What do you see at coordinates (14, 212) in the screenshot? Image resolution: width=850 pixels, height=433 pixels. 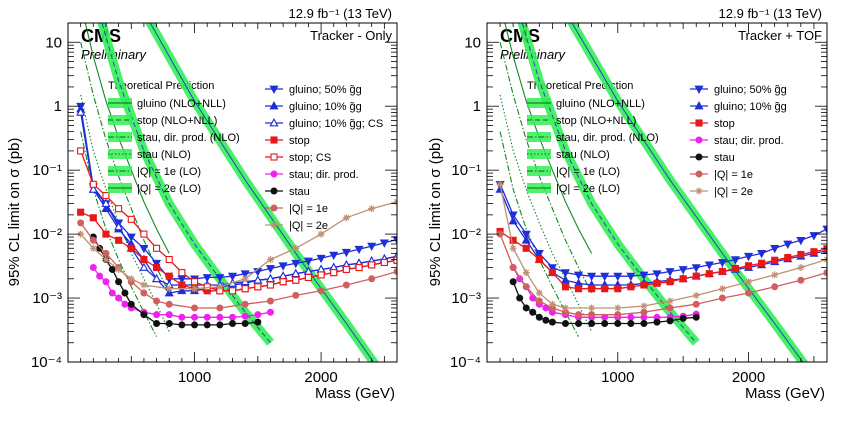 I see `y-axis-label-left: 95% CL limit on σ (pb)` at bounding box center [14, 212].